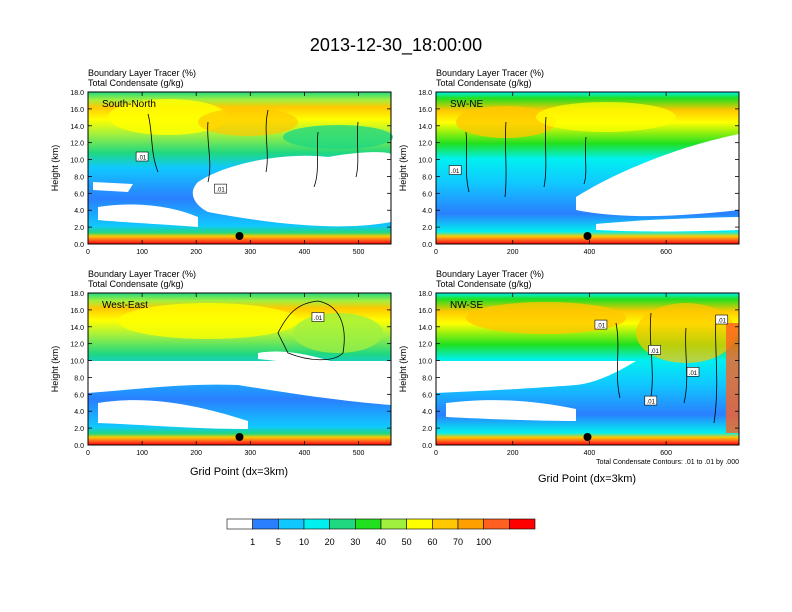 This screenshot has height=612, width=792. Describe the element at coordinates (330, 542) in the screenshot. I see `colorbar-label: 20` at that location.